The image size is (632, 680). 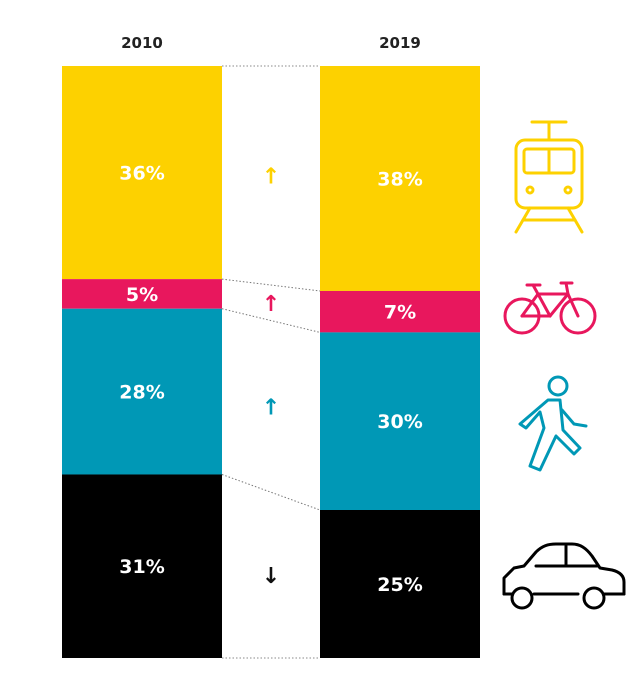 What do you see at coordinates (564, 365) in the screenshot?
I see `mode-icons` at bounding box center [564, 365].